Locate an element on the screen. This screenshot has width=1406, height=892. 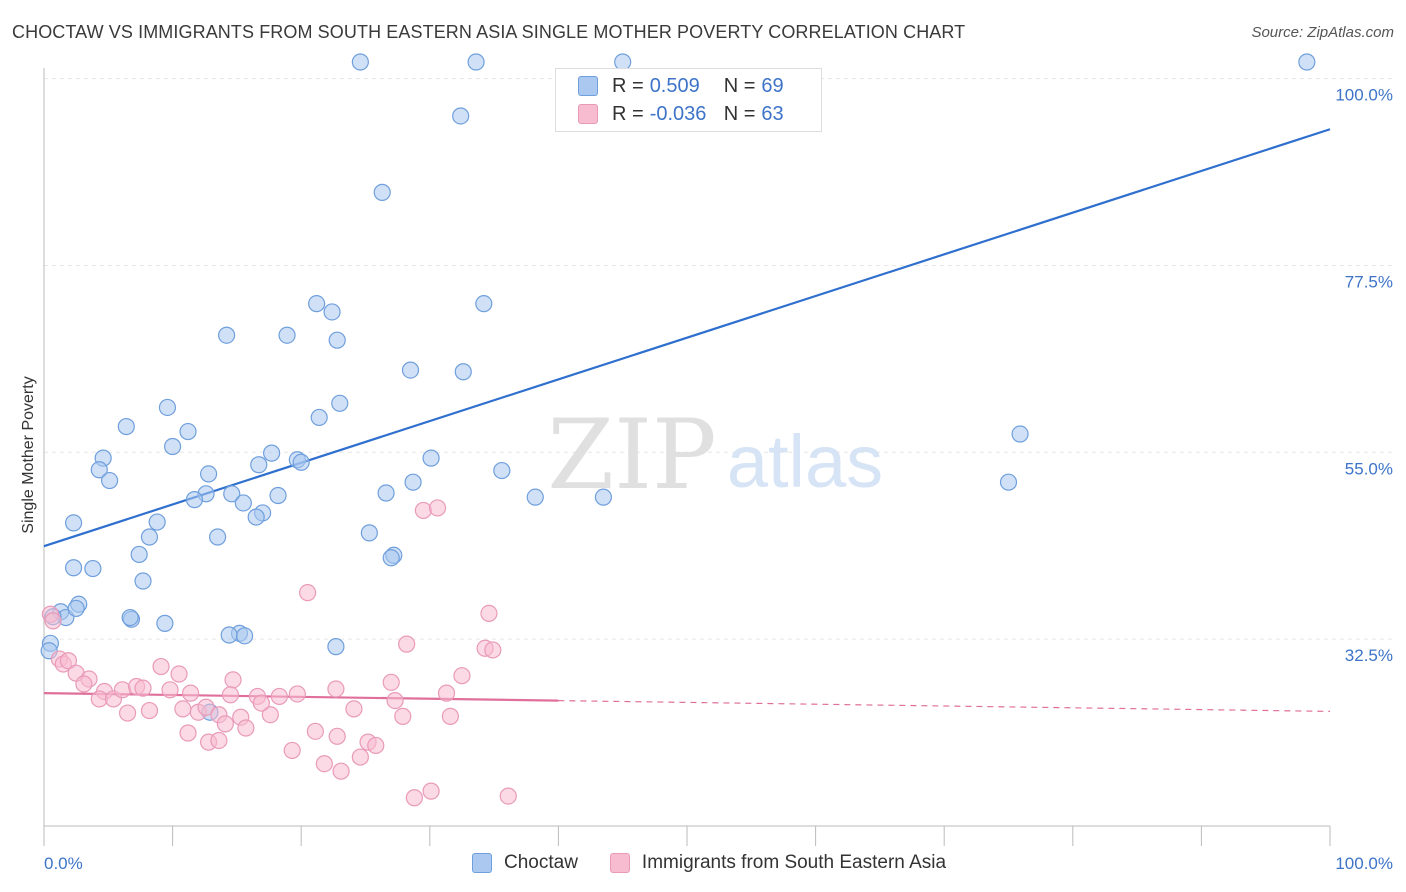
stats-legend-row-choctaw: R = 0.509 N = 69 is located at coordinates (681, 86).